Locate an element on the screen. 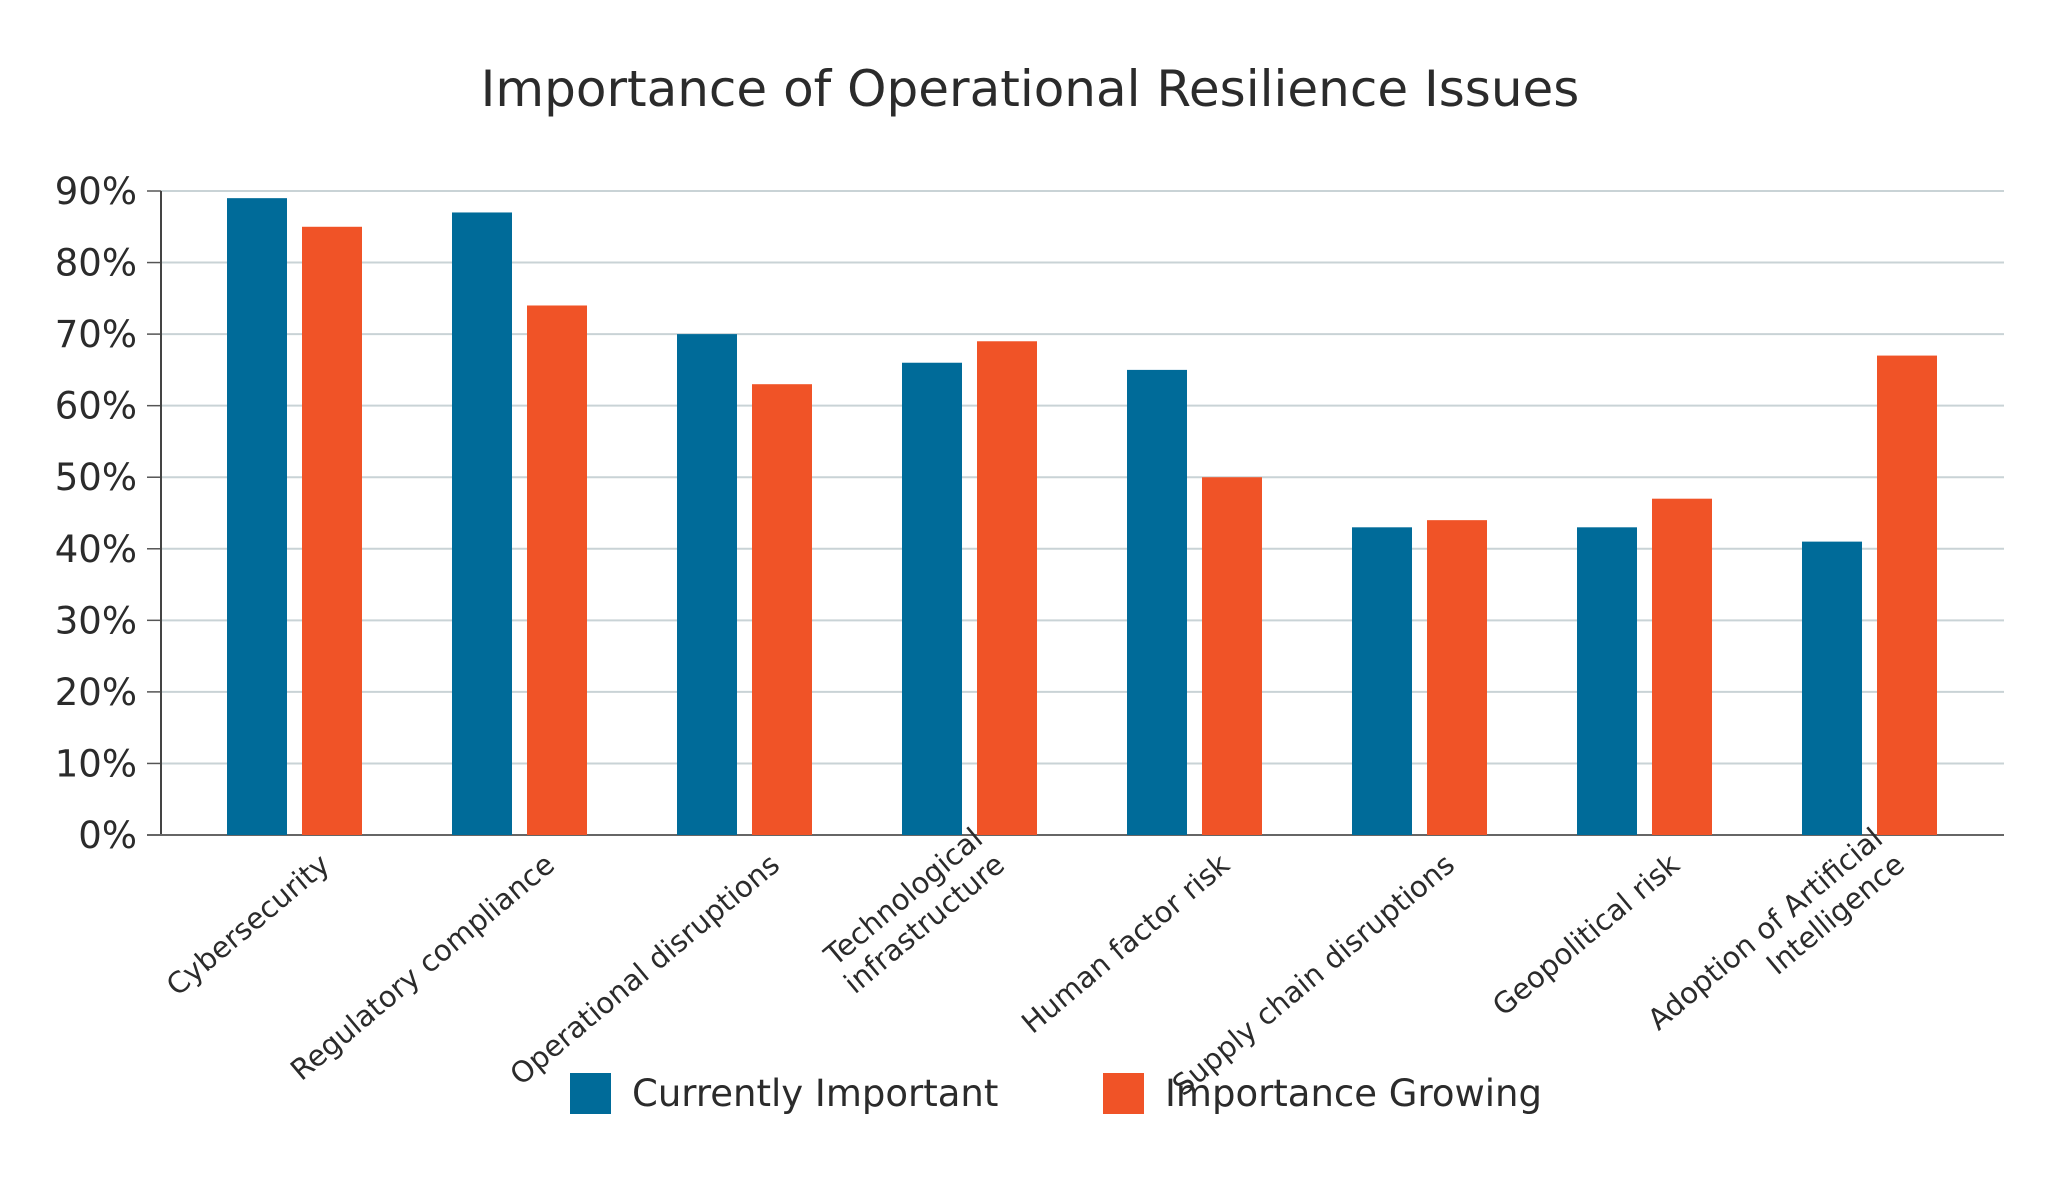  y-tick-label: 90% is located at coordinates (96, 191).